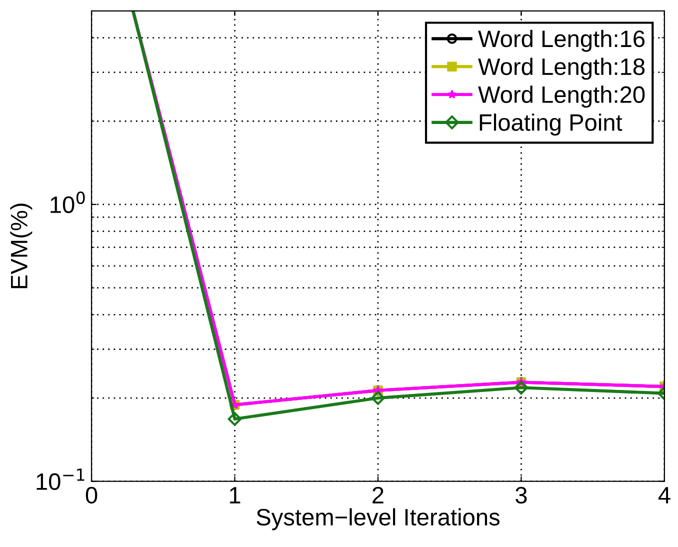 The image size is (678, 547). Describe the element at coordinates (561, 41) in the screenshot. I see `legend-label: Word Length:16` at that location.